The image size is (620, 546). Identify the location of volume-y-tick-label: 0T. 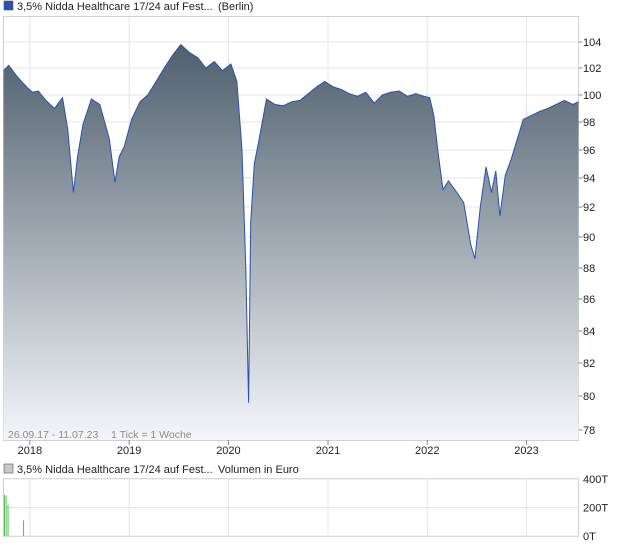
(589, 537).